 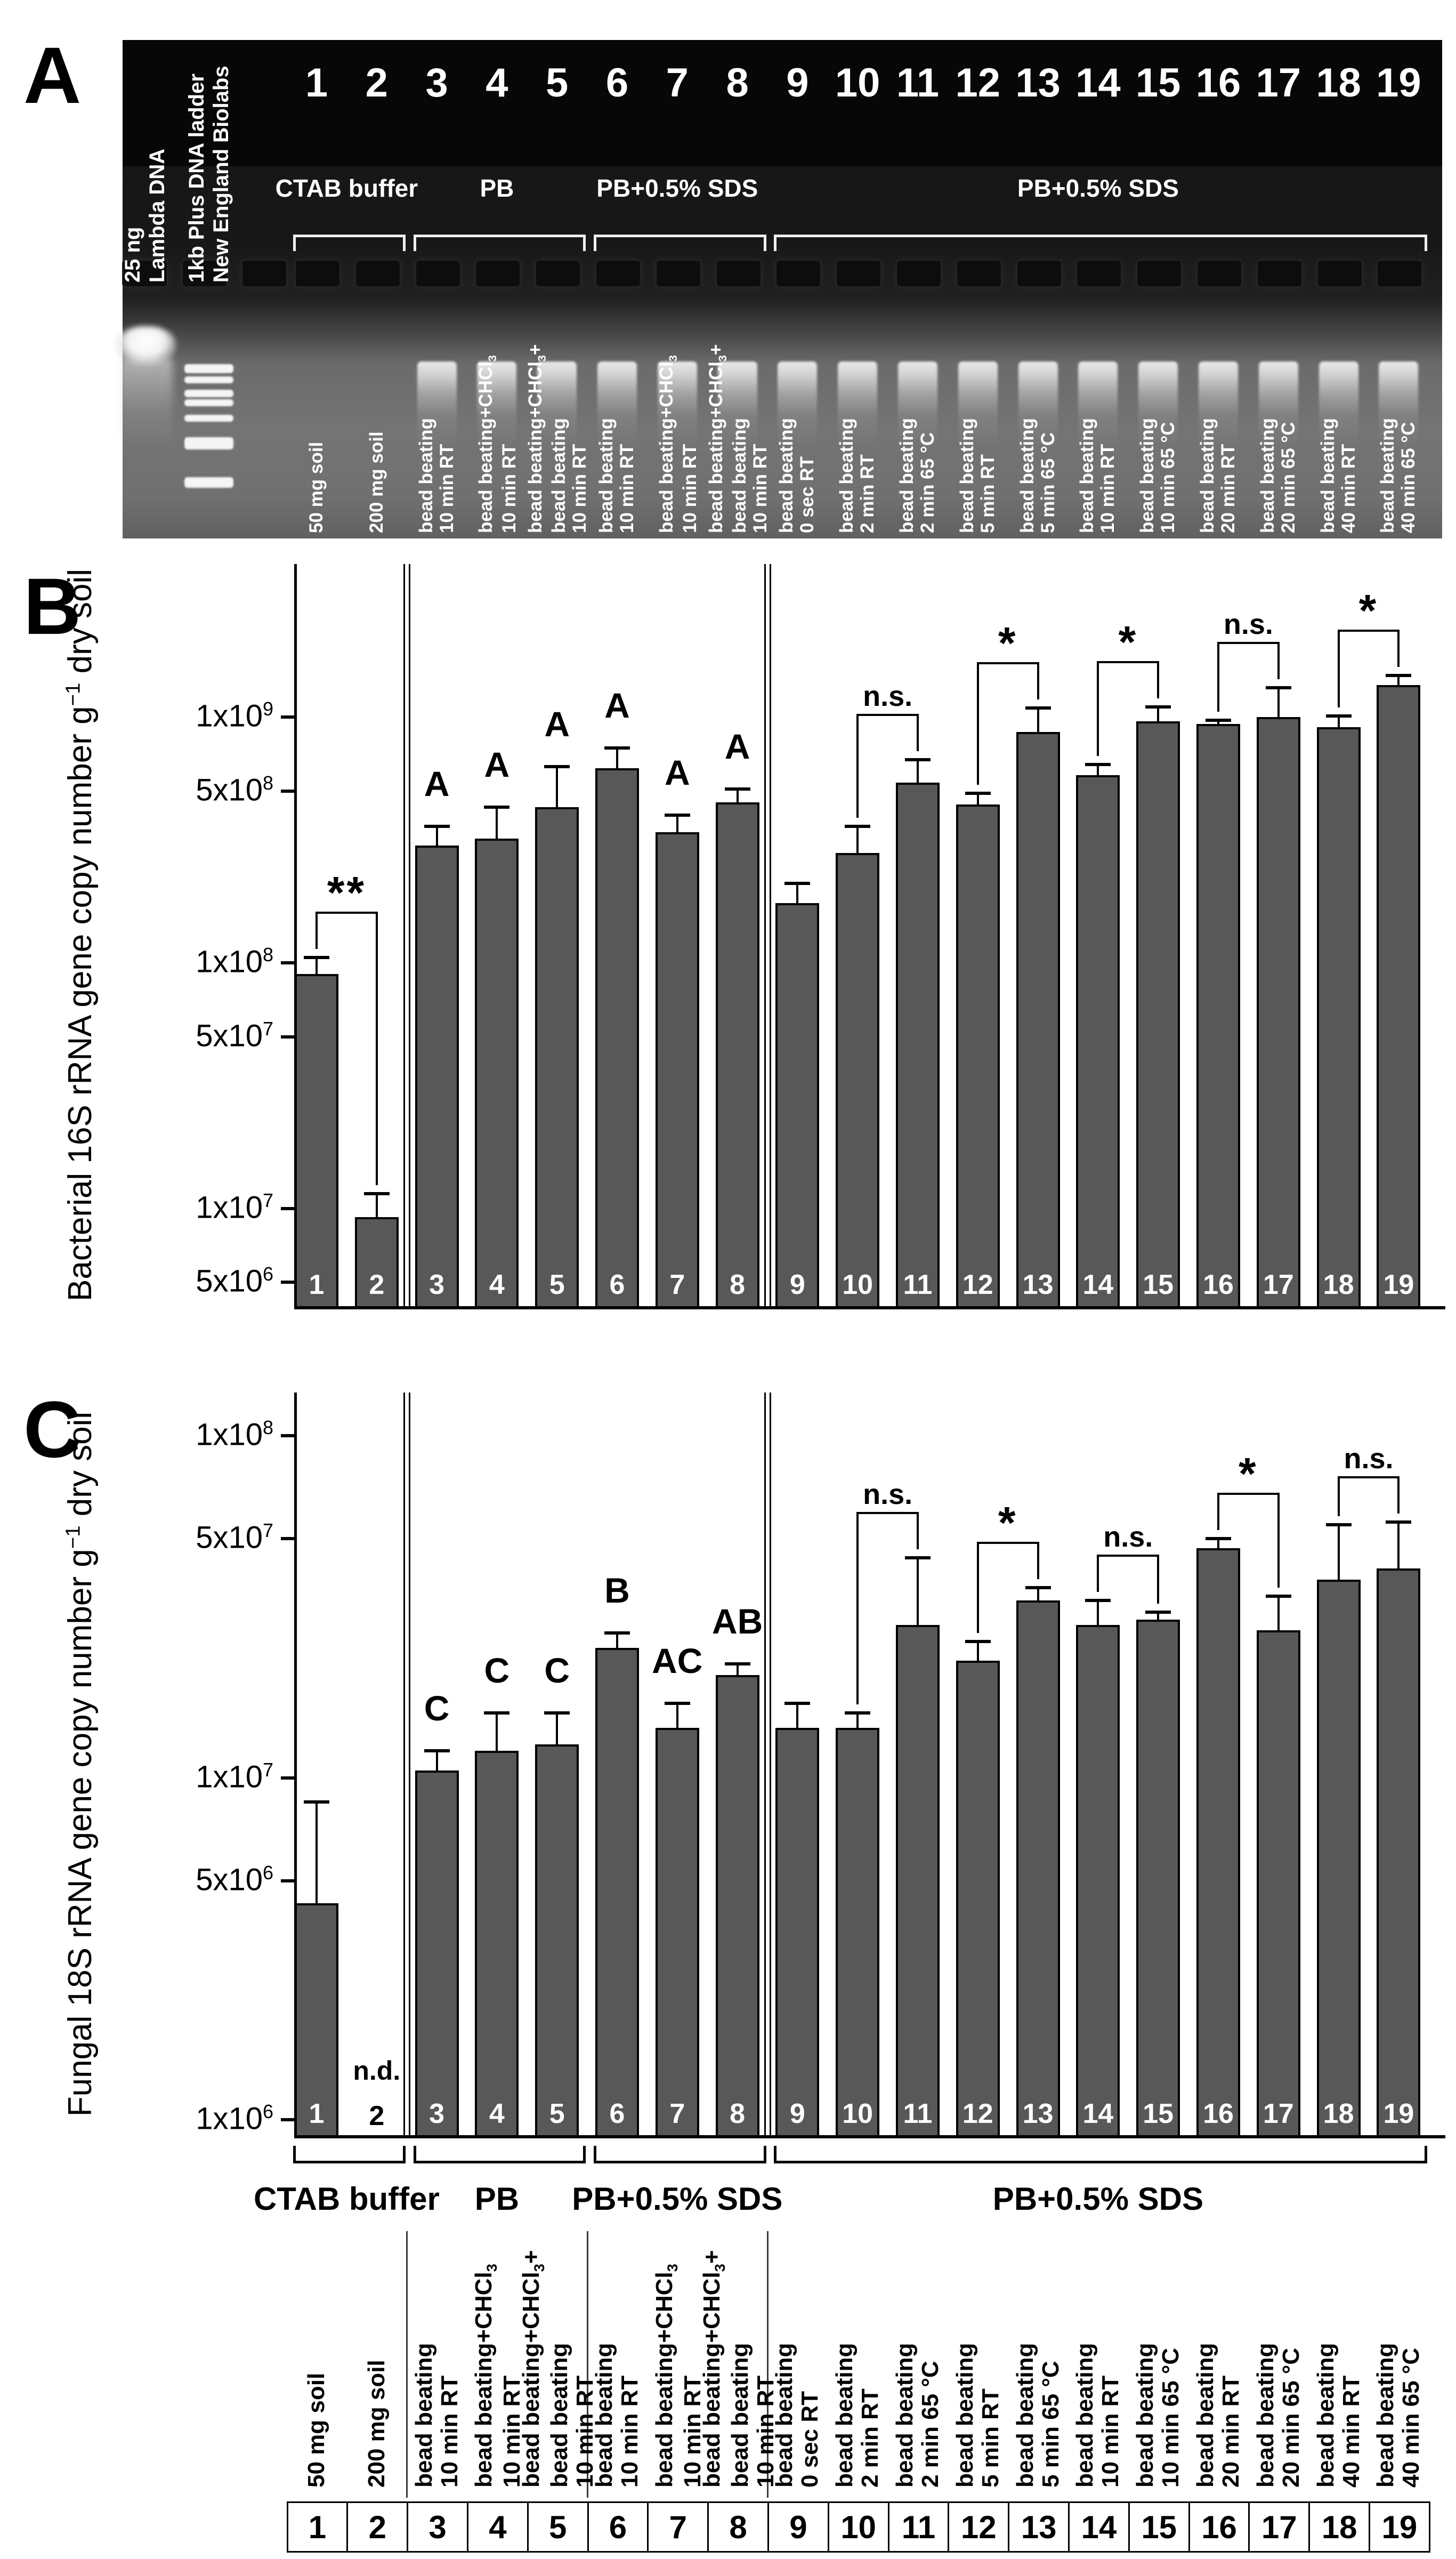 What do you see at coordinates (234, 1207) in the screenshot?
I see `y-tick-label: 1x10⁷` at bounding box center [234, 1207].